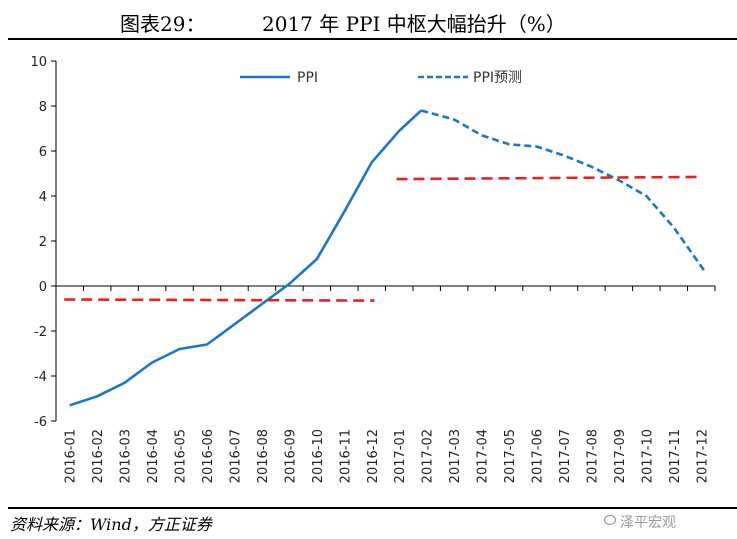 This screenshot has width=737, height=539. I want to click on x-tick-label: 2017-04, so click(483, 456).